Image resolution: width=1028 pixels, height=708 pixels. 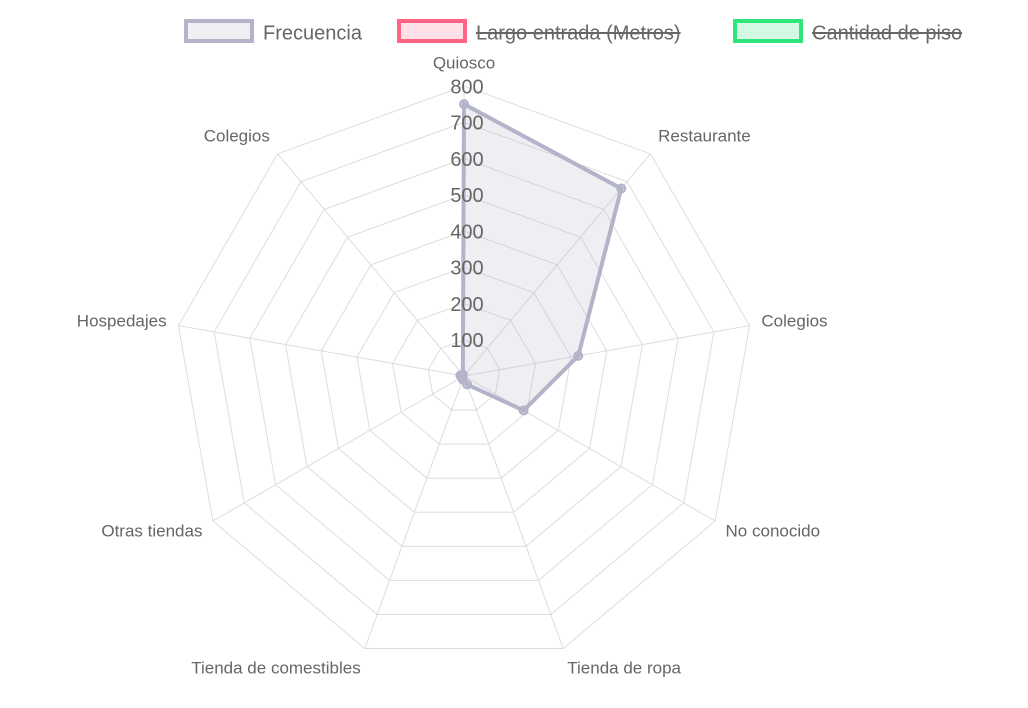 I want to click on point-label: Otras tiendas, so click(x=151, y=530).